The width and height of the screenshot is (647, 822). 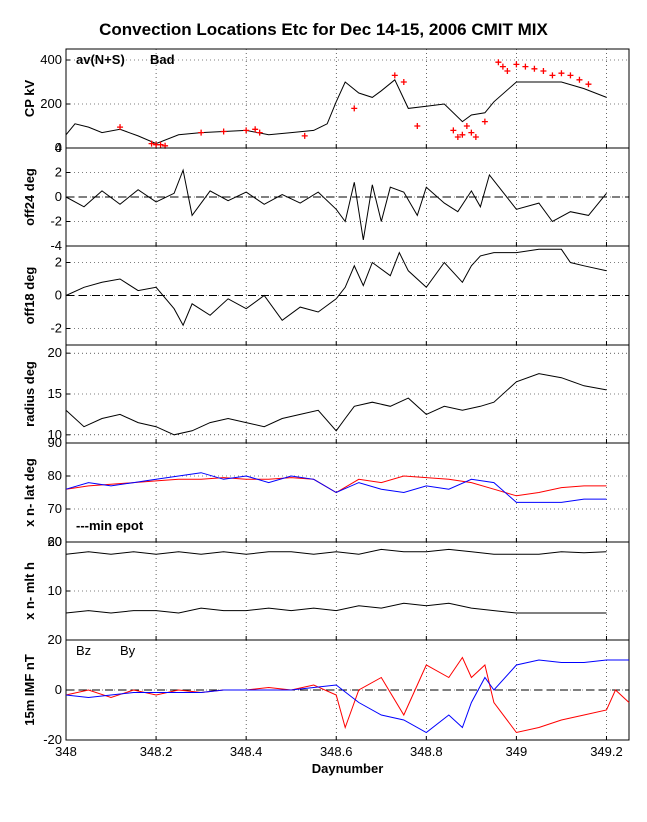 I want to click on x-tick-label: 348.4, so click(x=246, y=751).